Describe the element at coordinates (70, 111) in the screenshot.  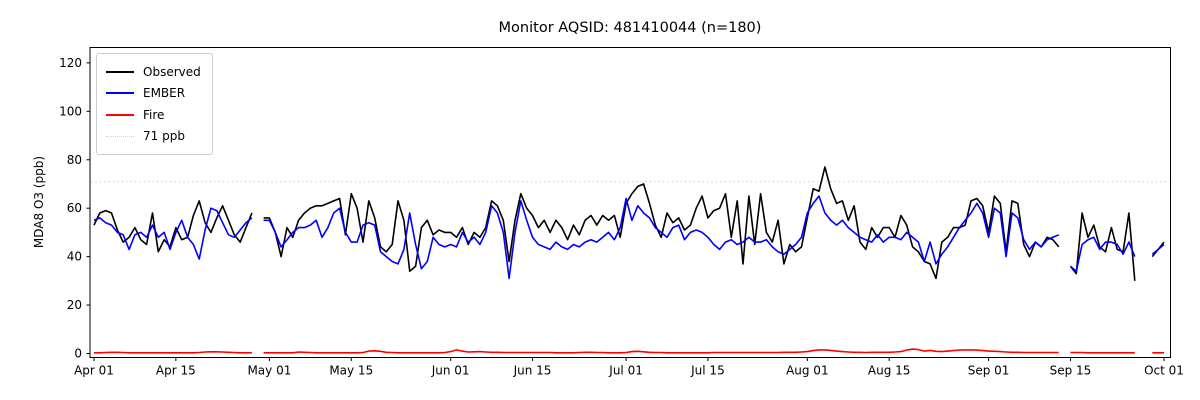
I see `y-tick-label: 100` at that location.